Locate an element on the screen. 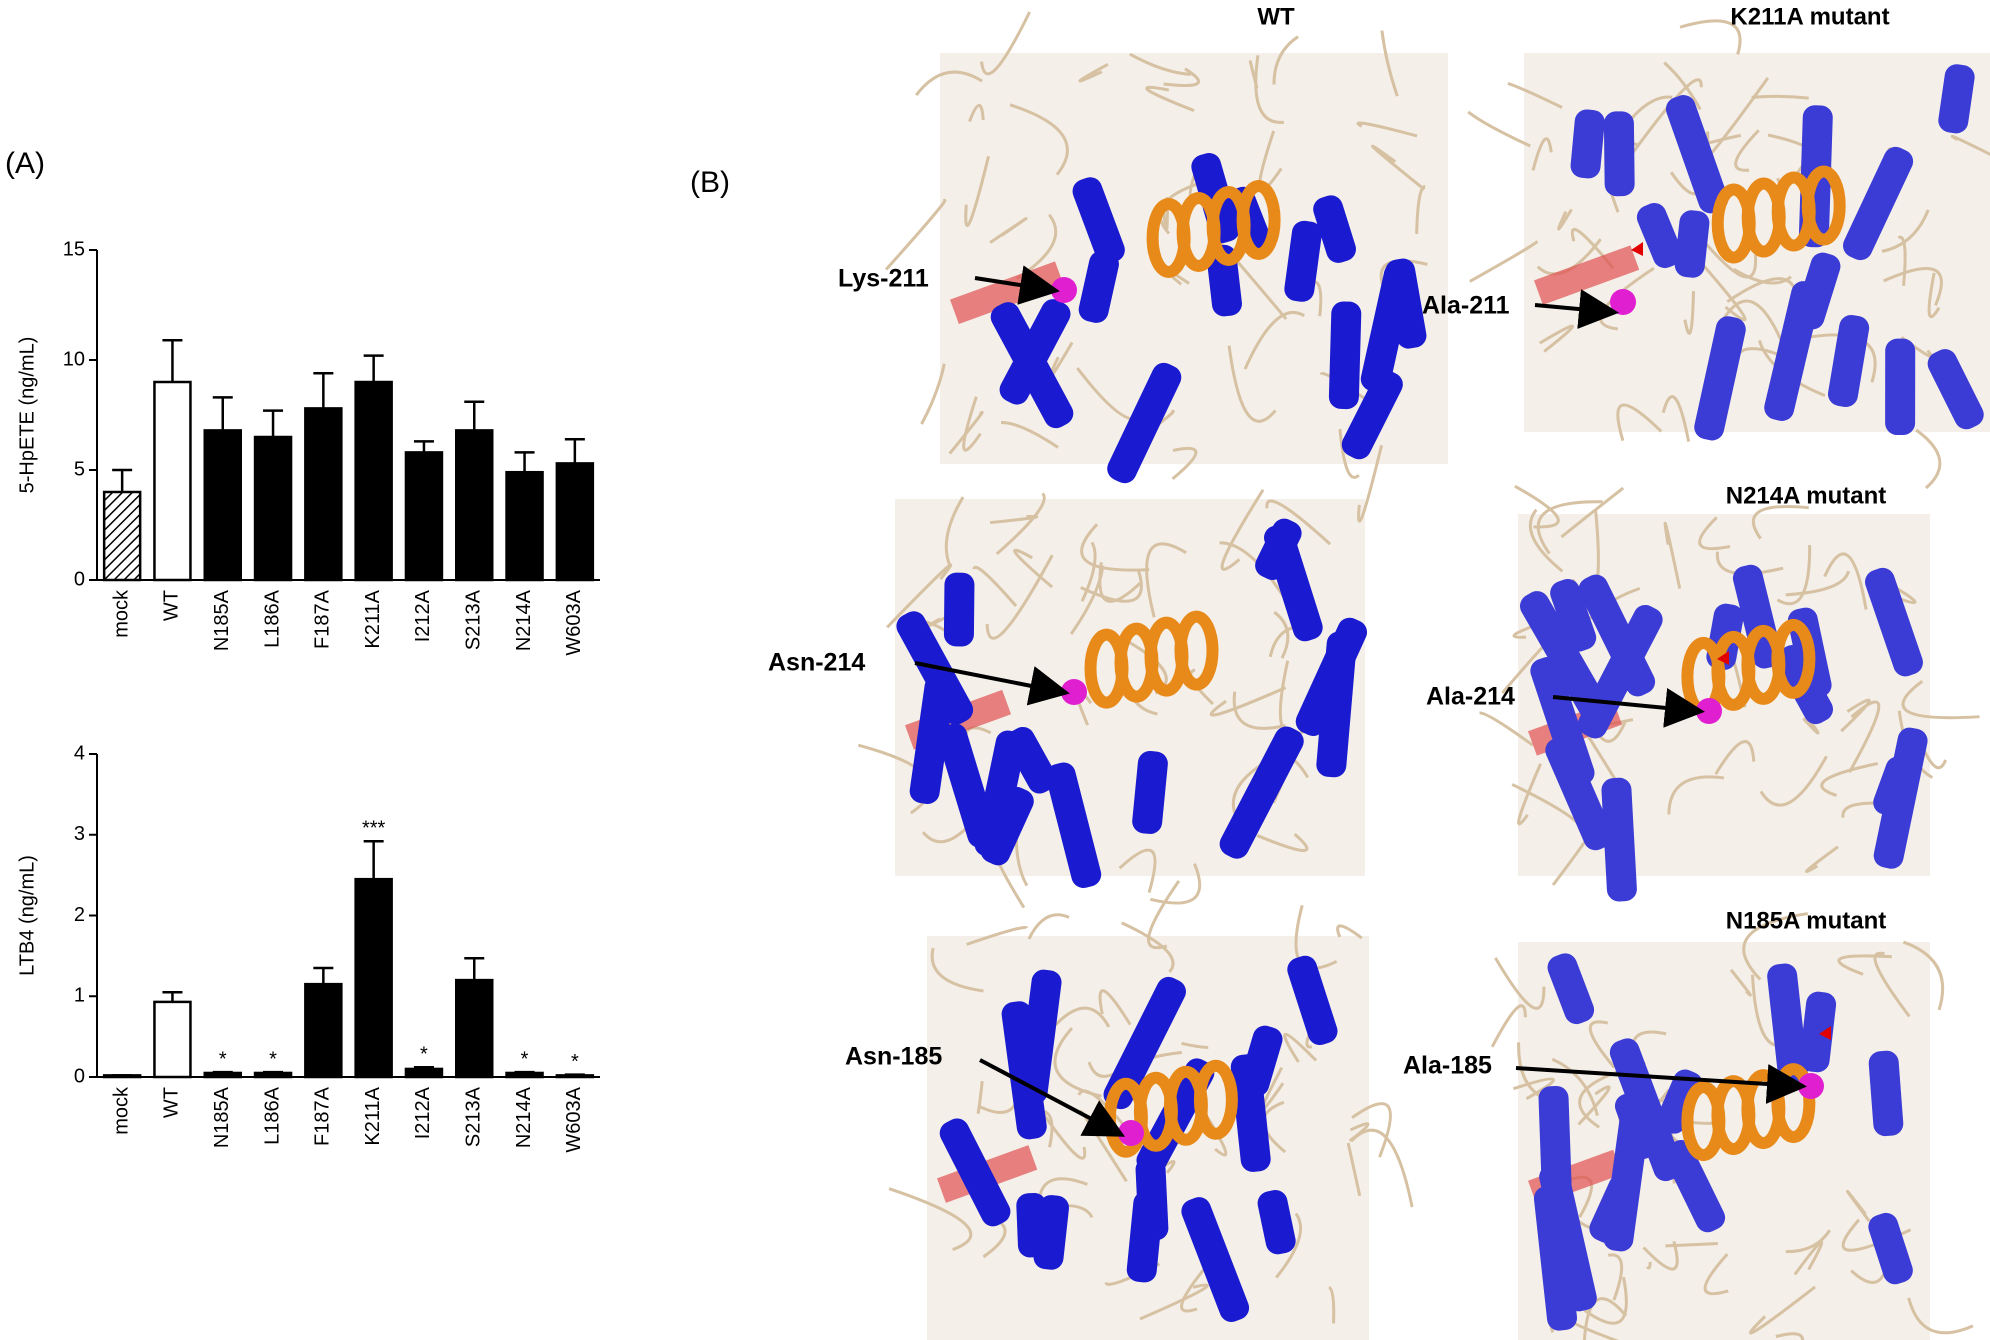  y-tick-label: 3 is located at coordinates (79, 834).